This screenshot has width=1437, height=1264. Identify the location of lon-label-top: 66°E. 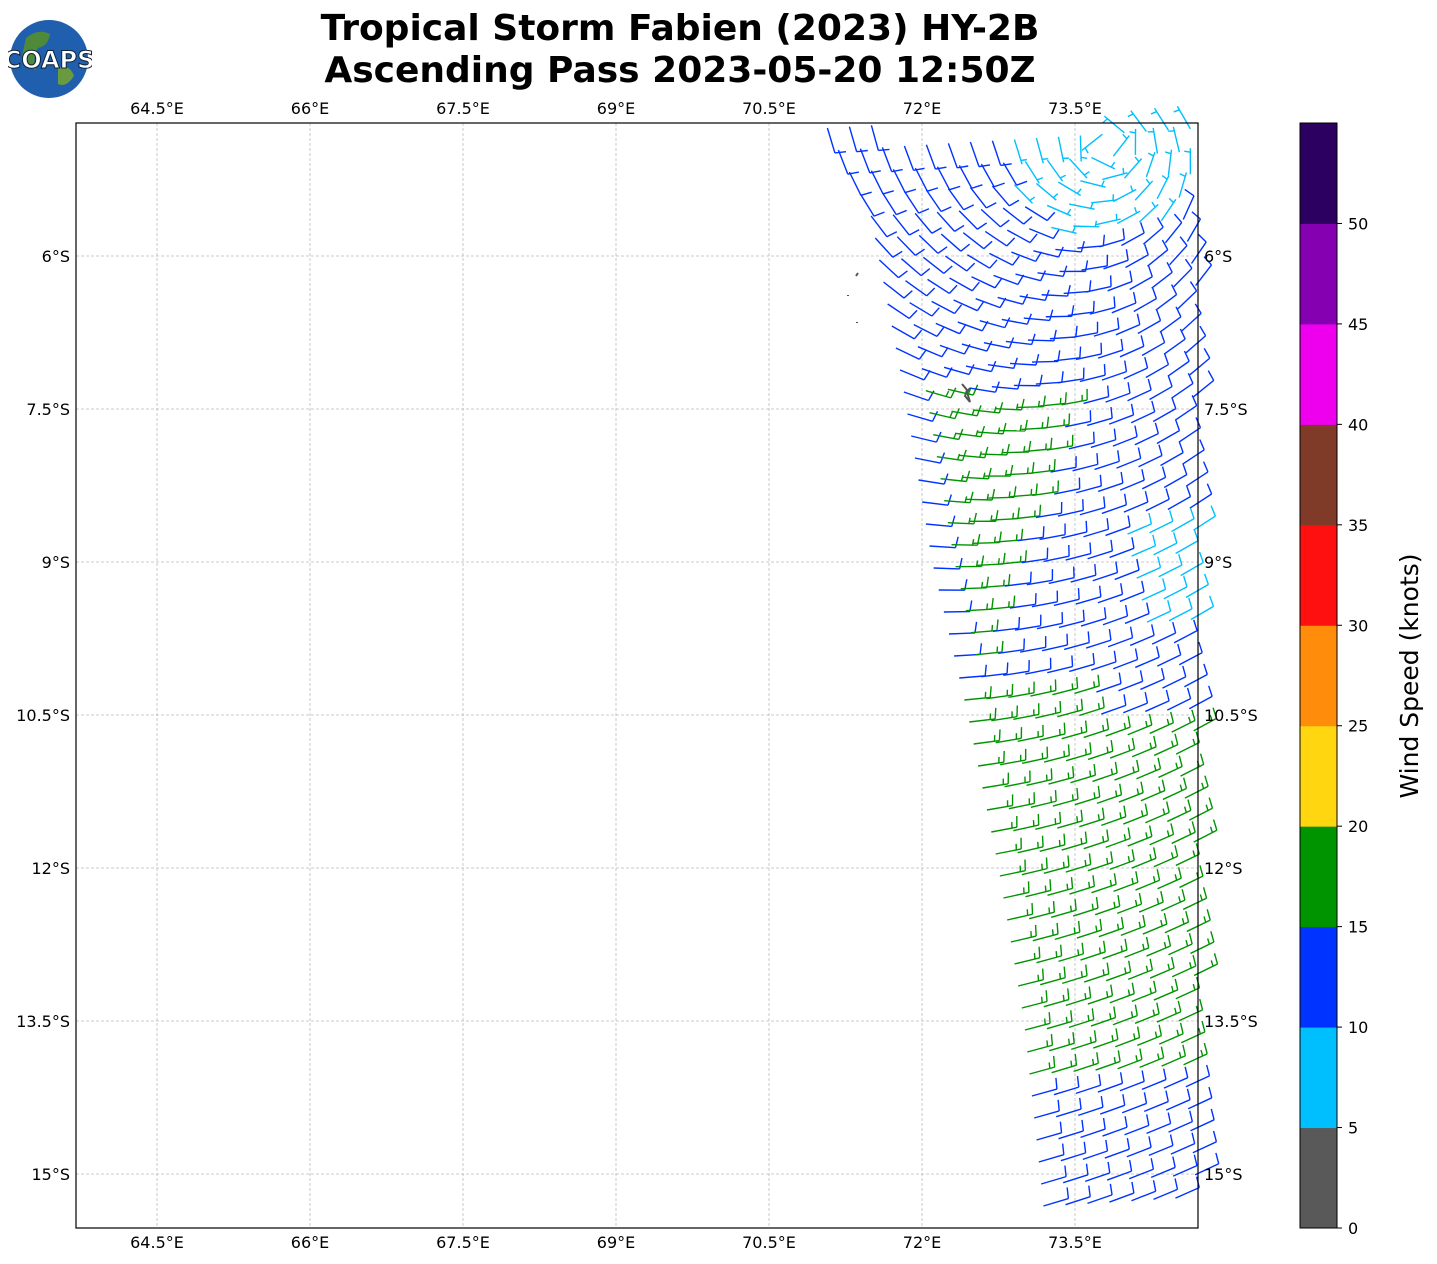
(310, 108).